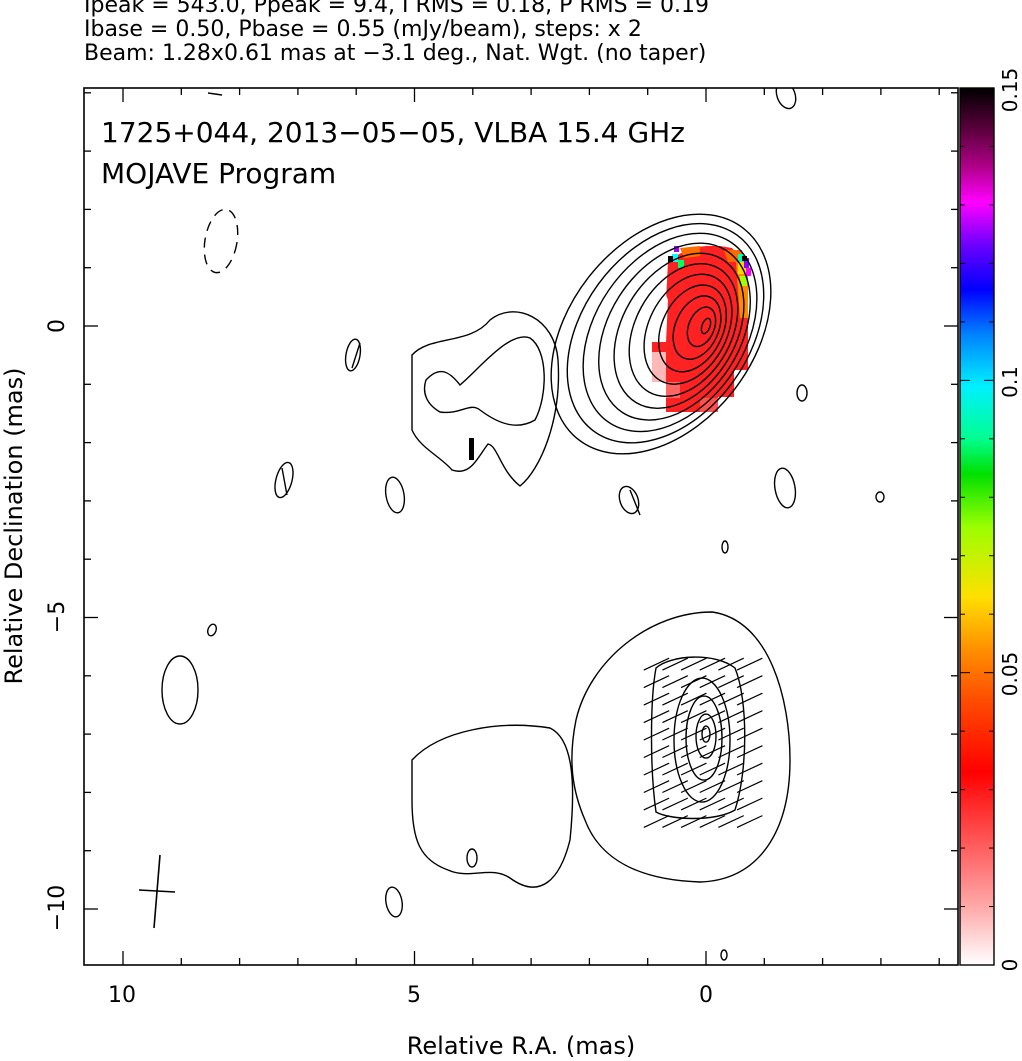 The height and width of the screenshot is (1061, 1022). I want to click on y-axis-label: Relative Declination (mas), so click(14, 525).